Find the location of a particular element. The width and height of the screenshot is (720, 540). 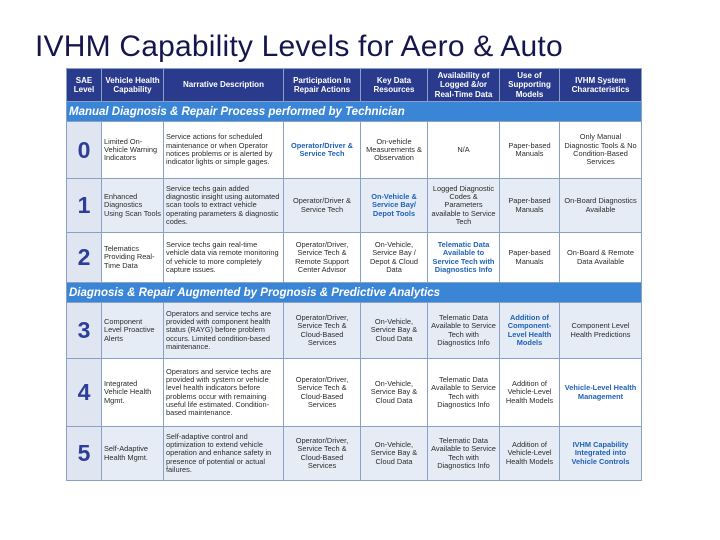

level-number: 1 is located at coordinates (84, 205).